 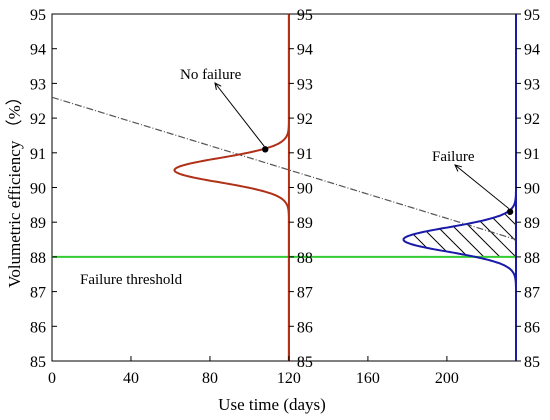 What do you see at coordinates (210, 378) in the screenshot?
I see `x-tick-label: 80` at bounding box center [210, 378].